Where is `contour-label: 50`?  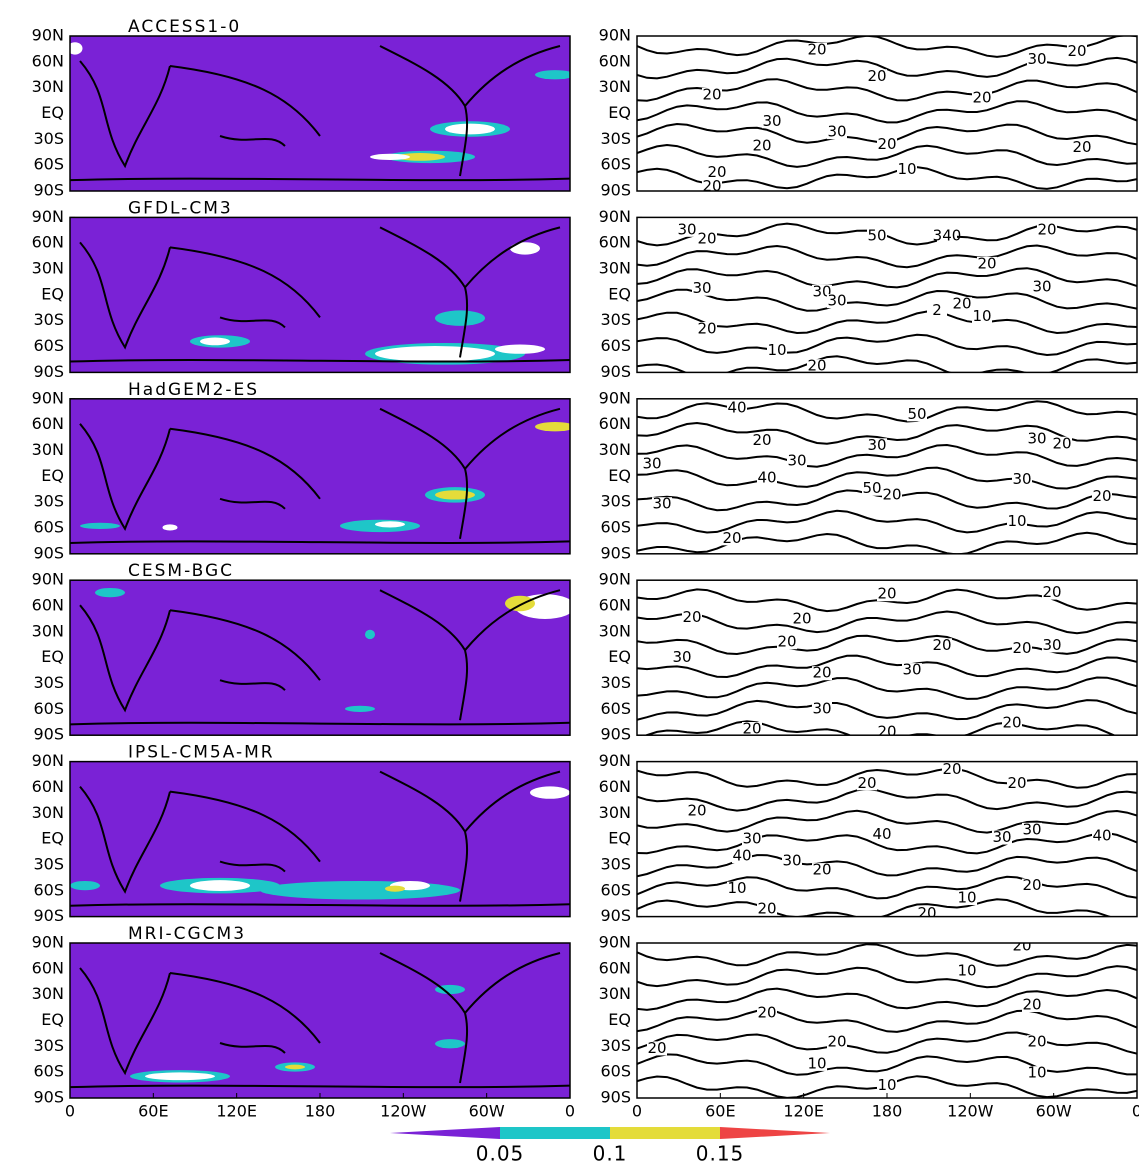 contour-label: 50 is located at coordinates (916, 414).